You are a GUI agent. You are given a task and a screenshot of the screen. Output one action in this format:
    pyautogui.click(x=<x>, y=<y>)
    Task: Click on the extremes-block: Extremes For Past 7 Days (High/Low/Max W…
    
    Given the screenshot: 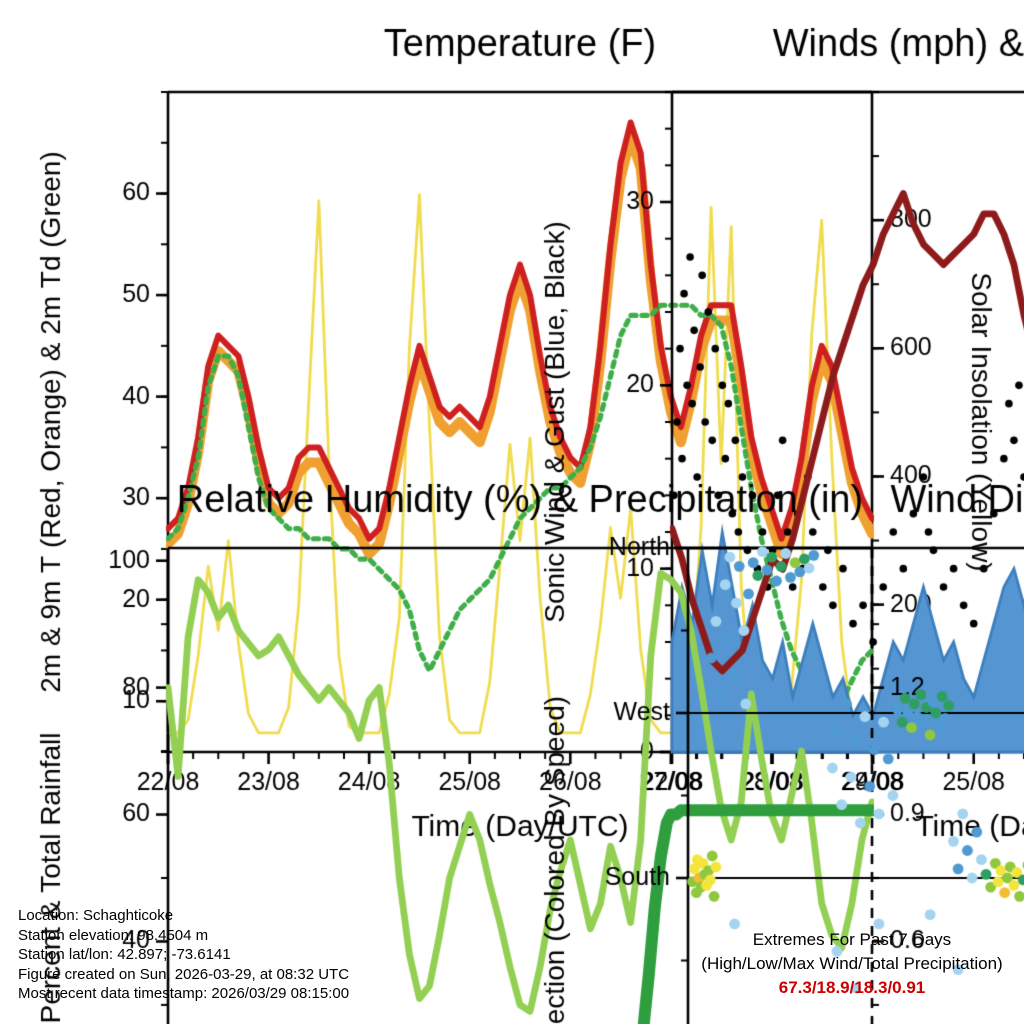 What is the action you would take?
    pyautogui.click(x=852, y=964)
    